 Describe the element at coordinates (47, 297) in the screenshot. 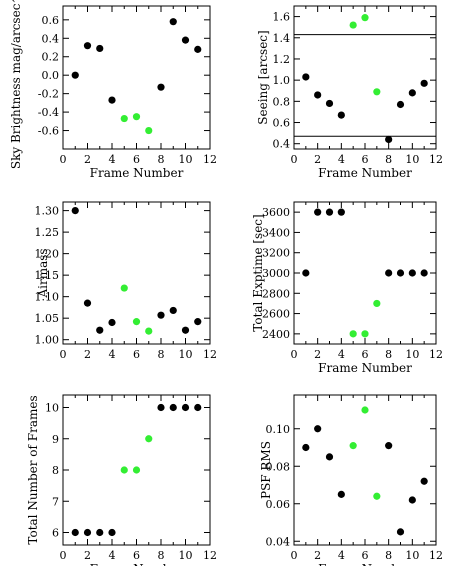

I see `y-tick-label: 1.10` at that location.